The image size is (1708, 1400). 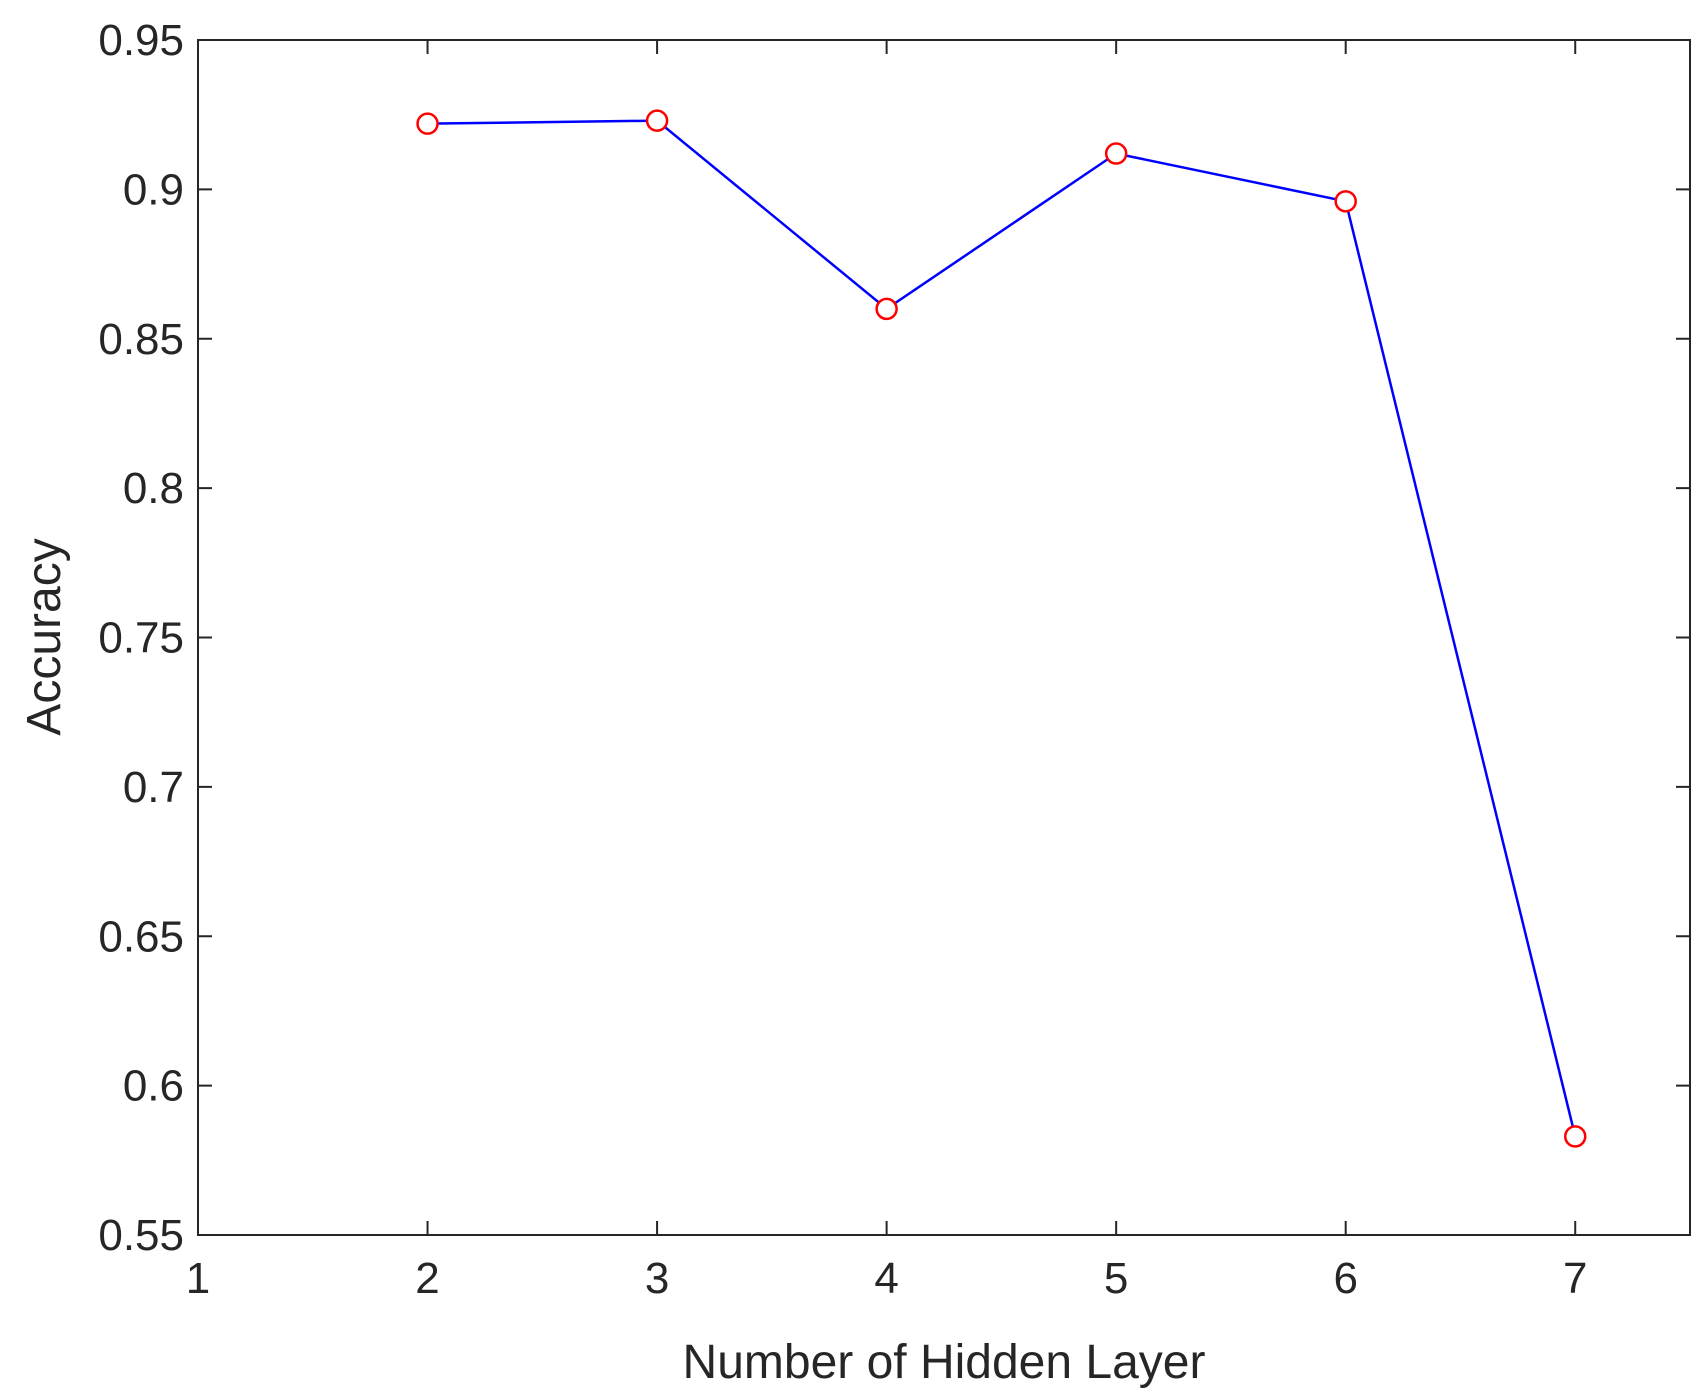 I want to click on y-tick-label: 0.75, so click(x=141, y=638).